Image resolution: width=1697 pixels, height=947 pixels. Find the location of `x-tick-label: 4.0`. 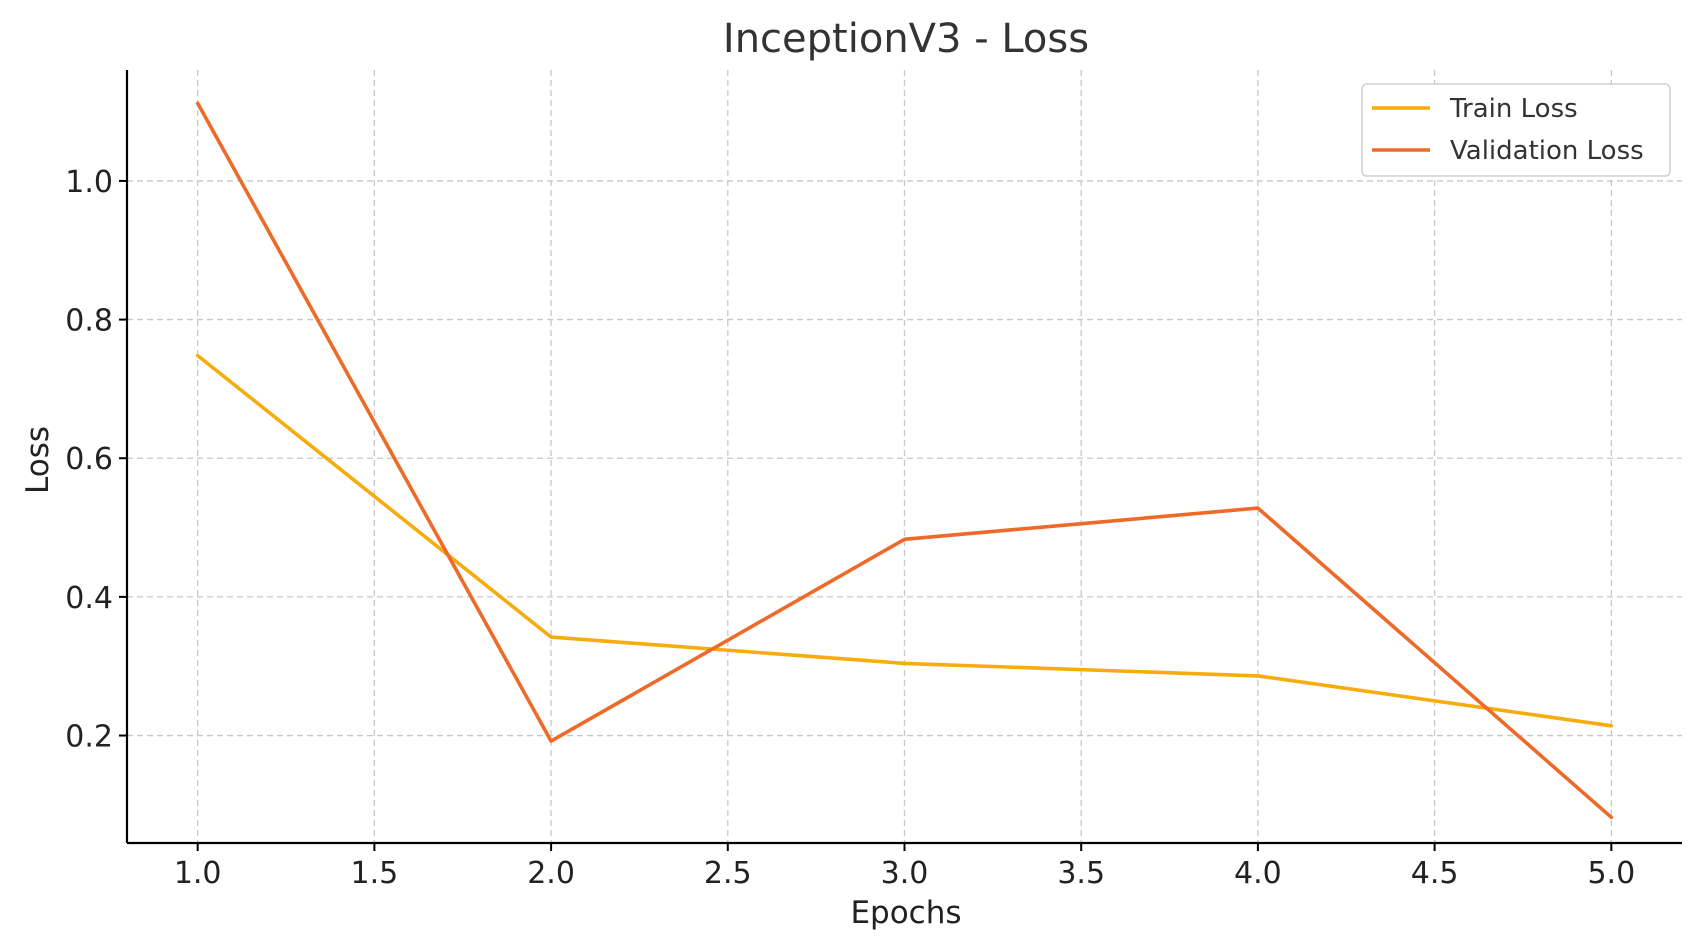

x-tick-label: 4.0 is located at coordinates (1258, 873).